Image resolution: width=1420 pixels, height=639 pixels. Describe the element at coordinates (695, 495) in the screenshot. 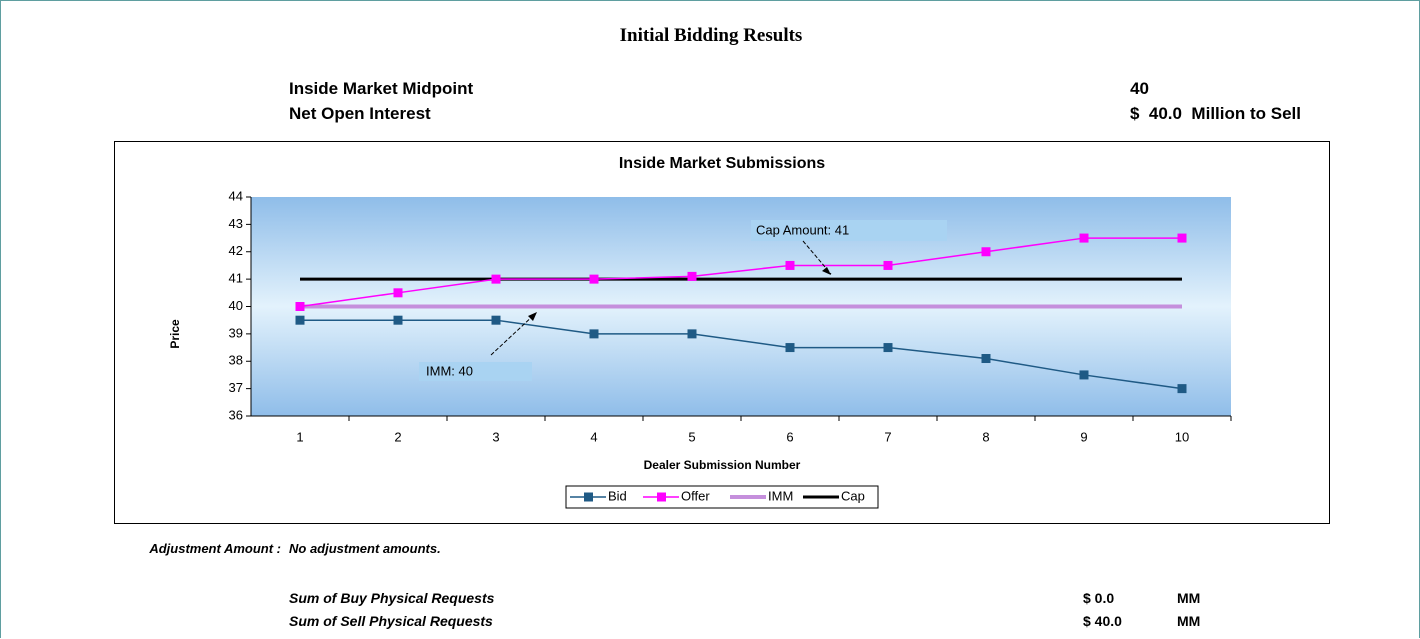

I see `legend-label: Offer` at that location.